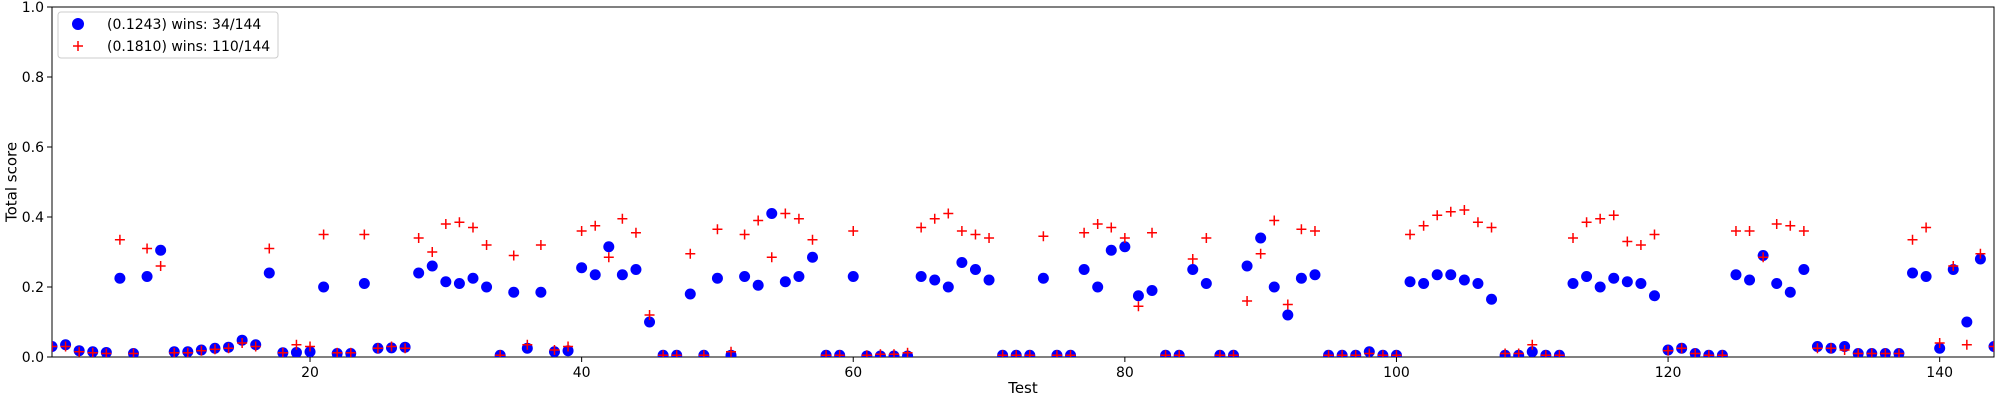  Describe the element at coordinates (310, 373) in the screenshot. I see `x-tick-label: 20` at that location.